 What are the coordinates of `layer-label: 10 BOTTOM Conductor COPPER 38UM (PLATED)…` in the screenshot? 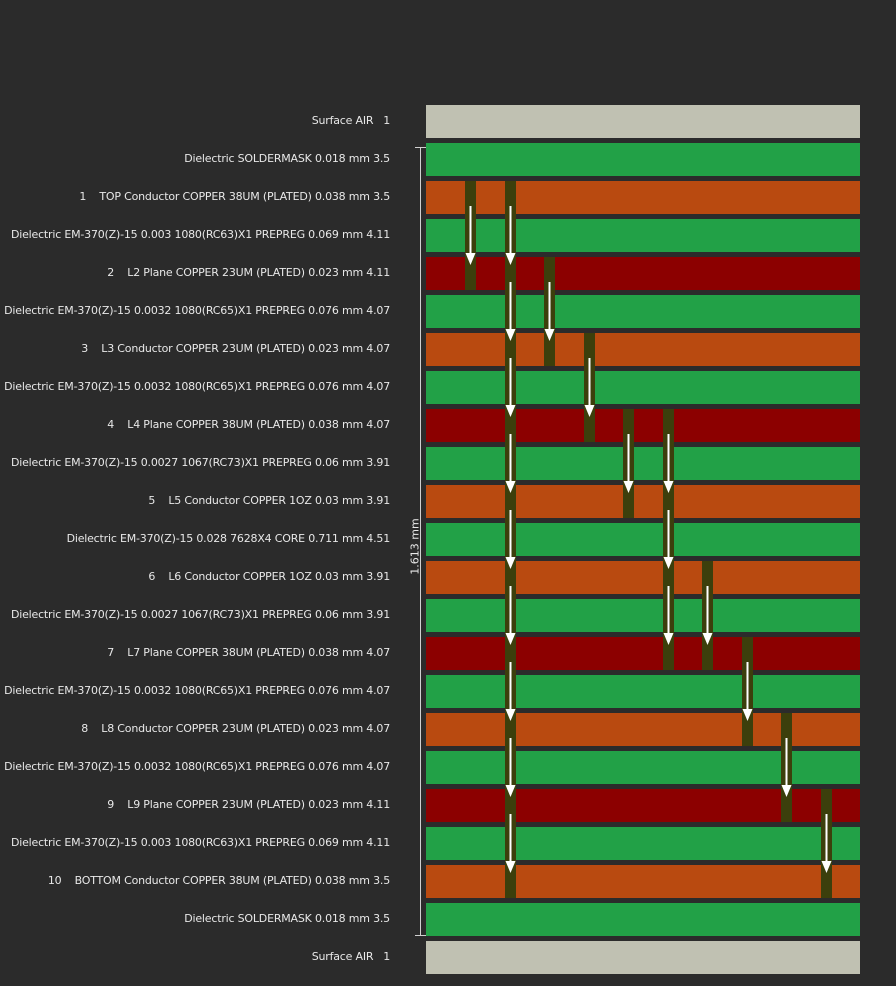 It's located at (218, 880).